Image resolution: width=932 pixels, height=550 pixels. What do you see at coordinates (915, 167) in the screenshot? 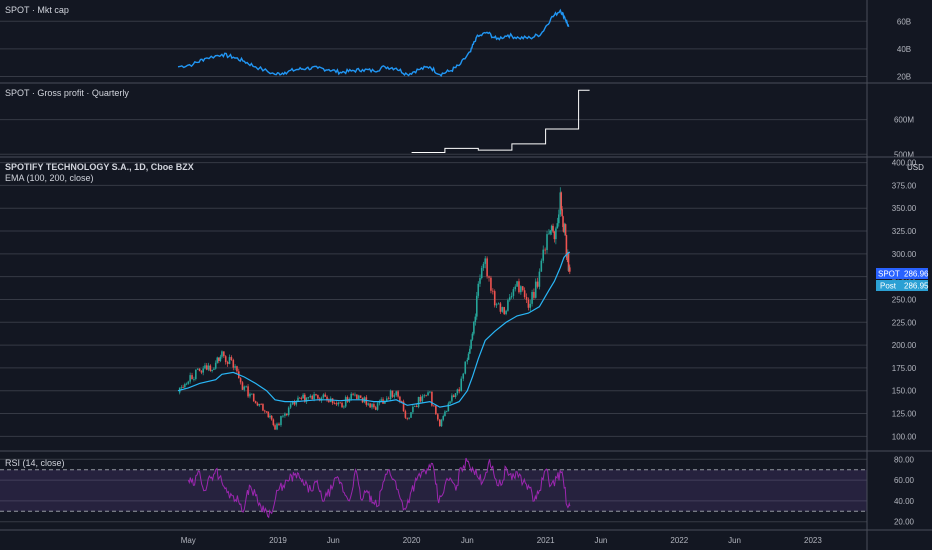
I see `currency-label: USD` at bounding box center [915, 167].